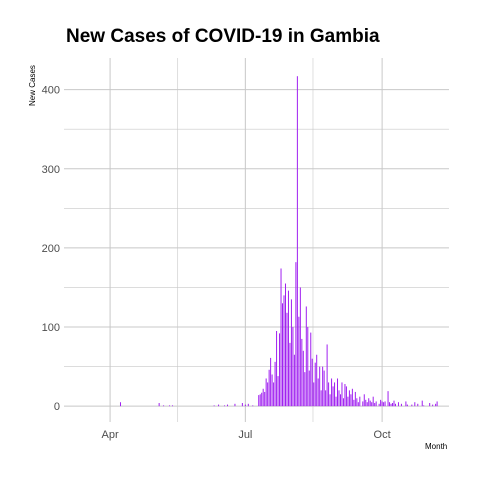 Image resolution: width=480 pixels, height=480 pixels. What do you see at coordinates (51, 249) in the screenshot?
I see `y-tick-label: 200` at bounding box center [51, 249].